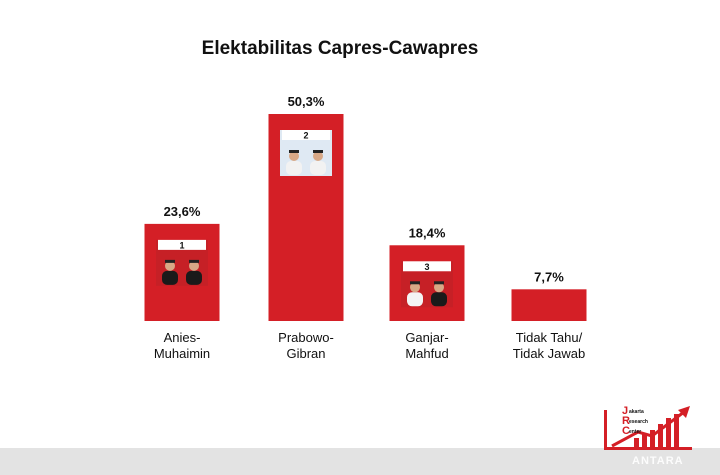 This screenshot has height=475, width=720. I want to click on logo-letter-r: R, so click(626, 421).